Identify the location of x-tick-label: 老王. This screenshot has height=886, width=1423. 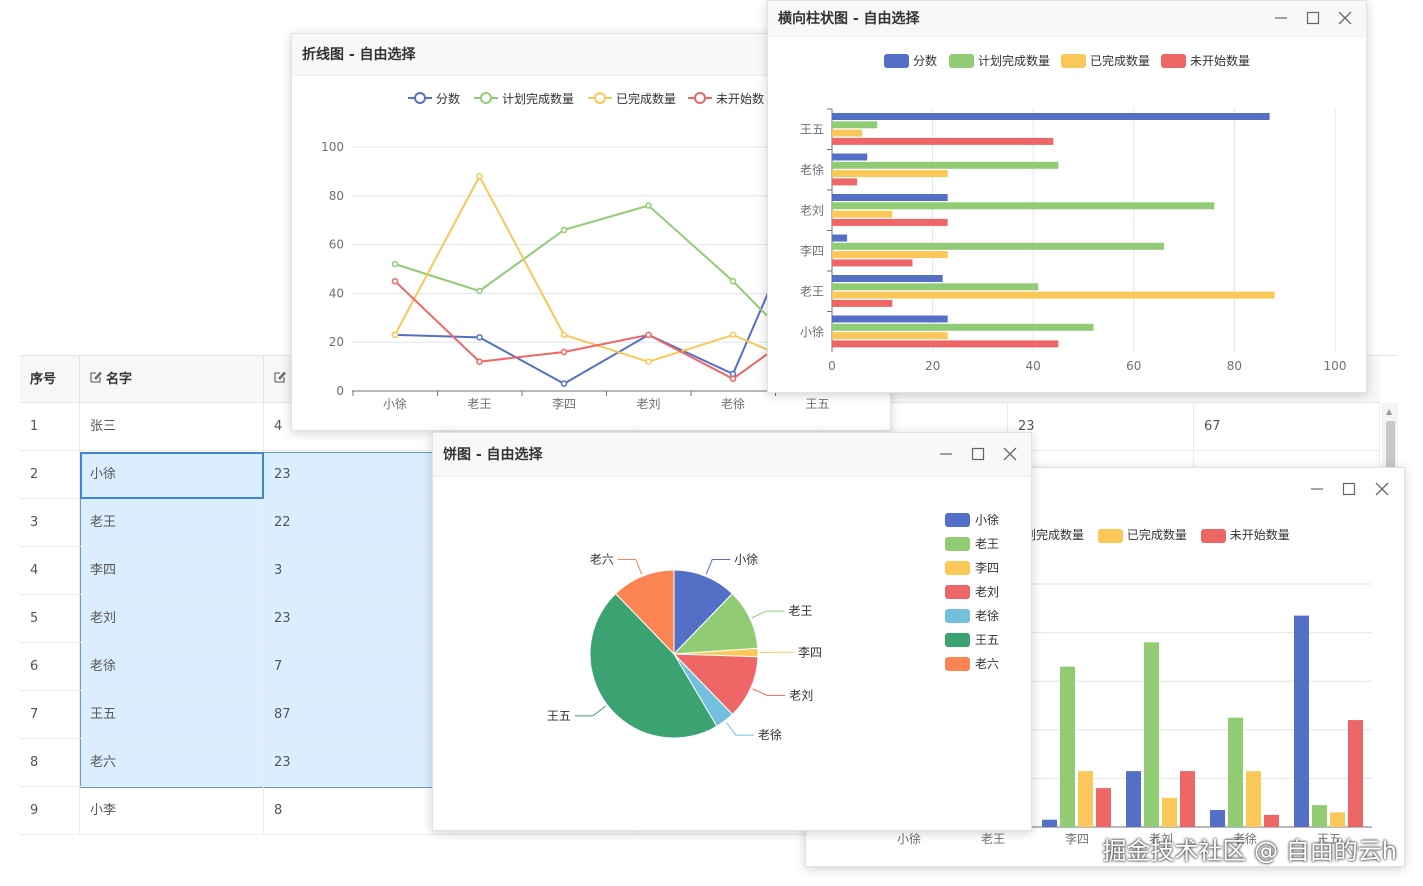
(993, 839).